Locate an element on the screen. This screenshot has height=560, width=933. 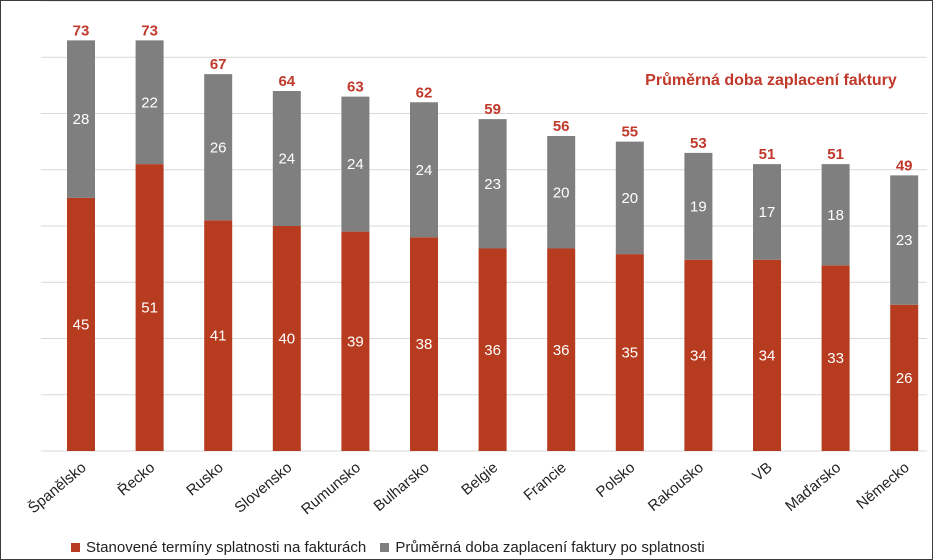
segment-value-label: 22 is located at coordinates (149, 102).